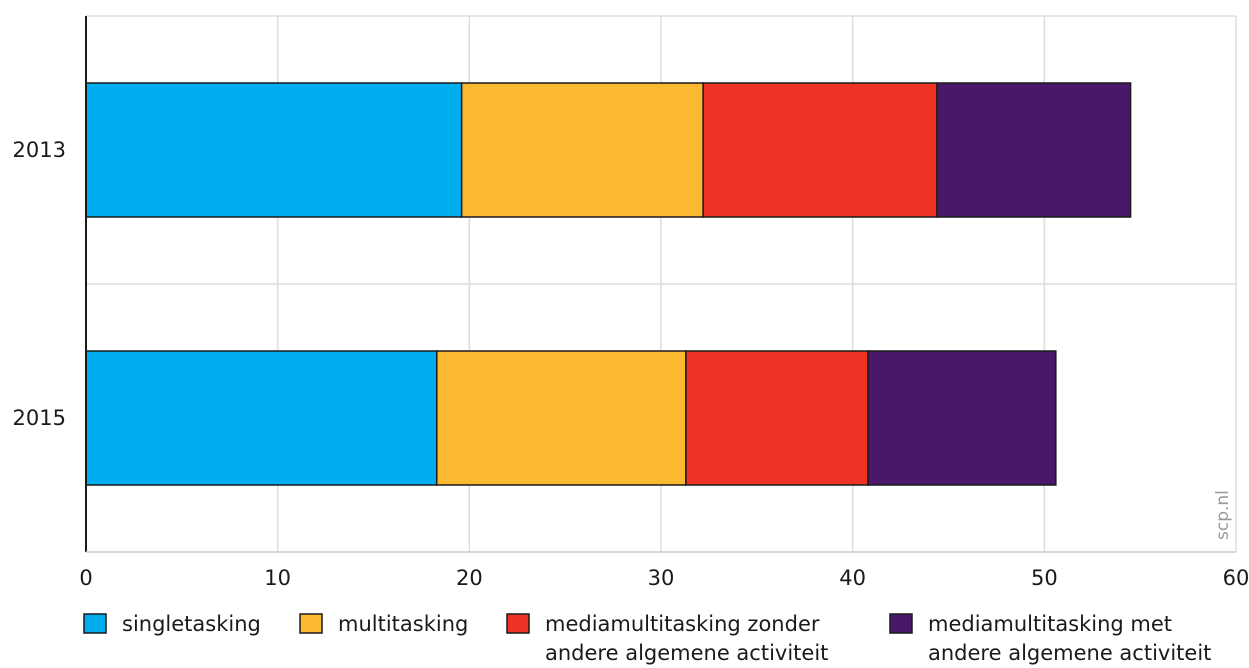  I want to click on x-tick-label: 50, so click(1044, 578).